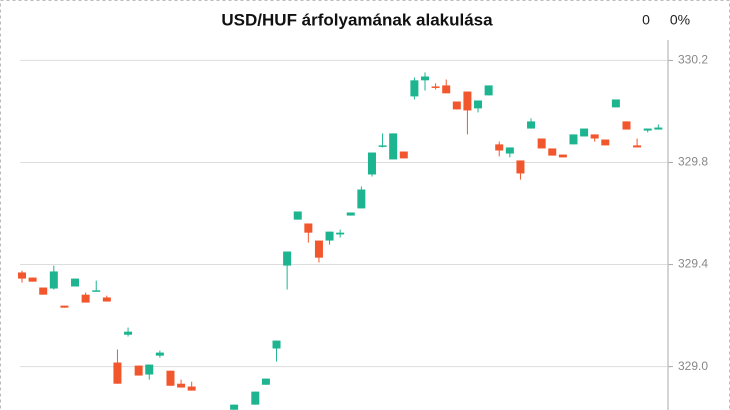 This screenshot has height=410, width=730. Describe the element at coordinates (693, 60) in the screenshot. I see `y-tick-label: 330.2` at that location.